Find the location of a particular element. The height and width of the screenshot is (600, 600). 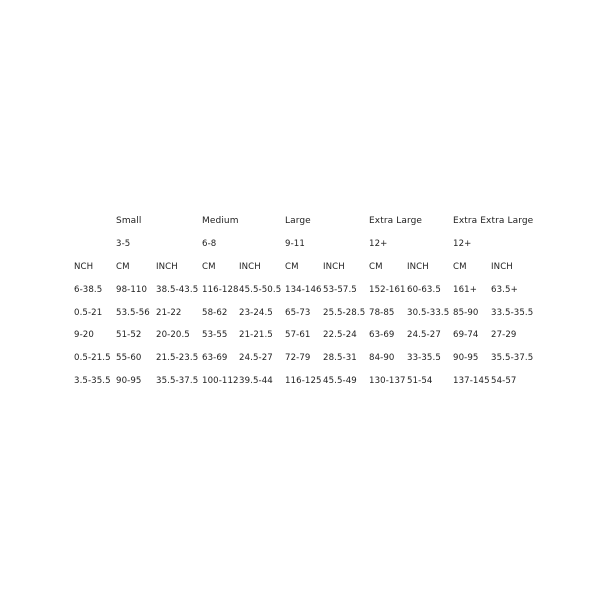

measurement-cell: 65-73 is located at coordinates (298, 312).